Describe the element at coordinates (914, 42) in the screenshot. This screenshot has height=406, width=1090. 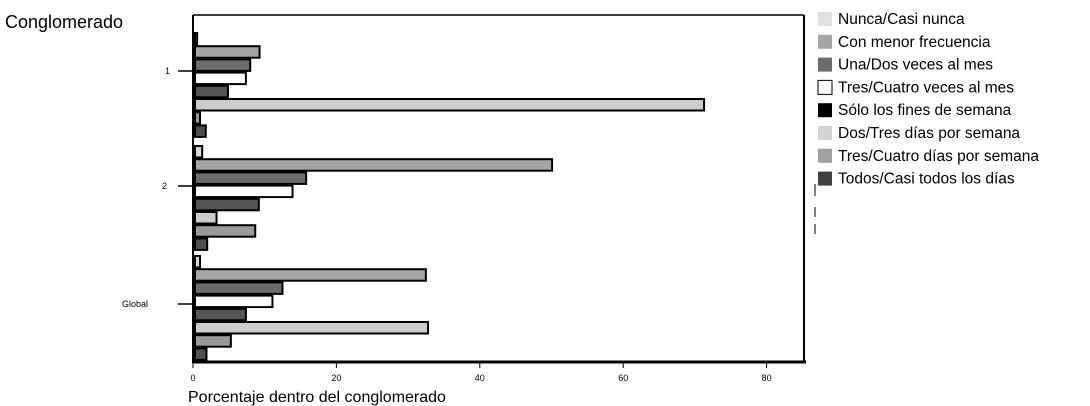
I see `legend-label-2: Con menor frecuencia` at that location.